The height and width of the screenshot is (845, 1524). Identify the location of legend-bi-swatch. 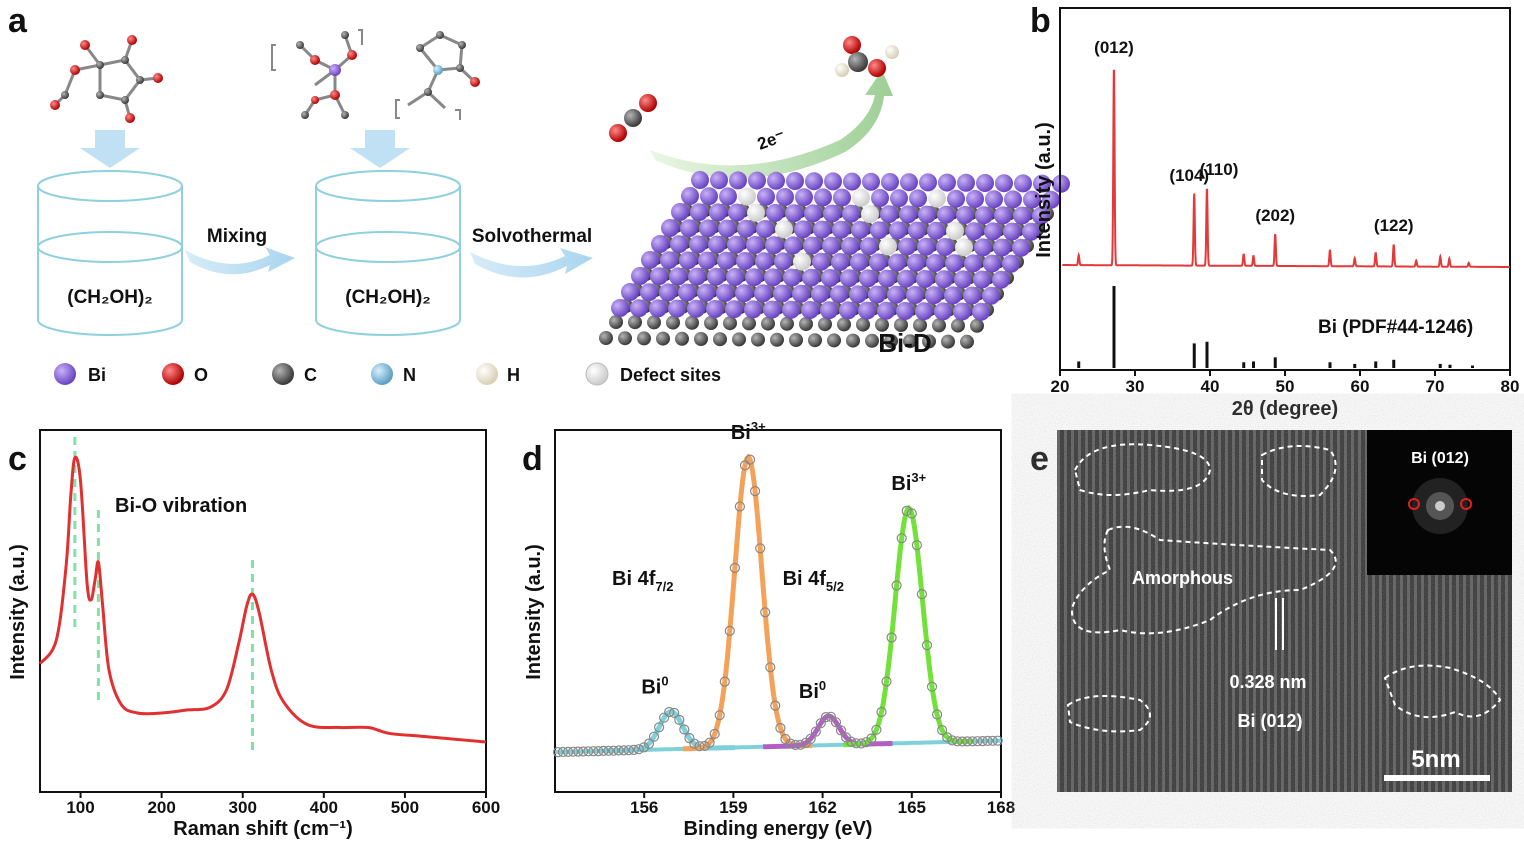
(65, 374).